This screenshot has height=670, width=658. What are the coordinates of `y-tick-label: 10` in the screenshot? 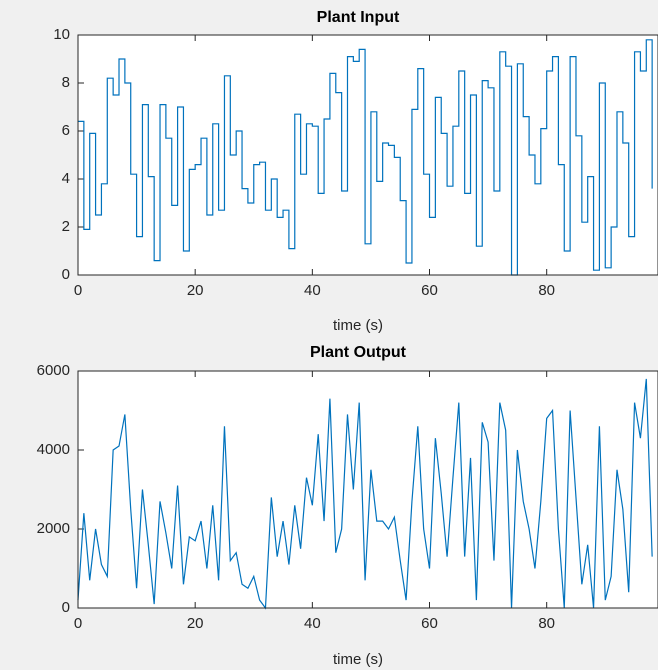 It's located at (61, 34).